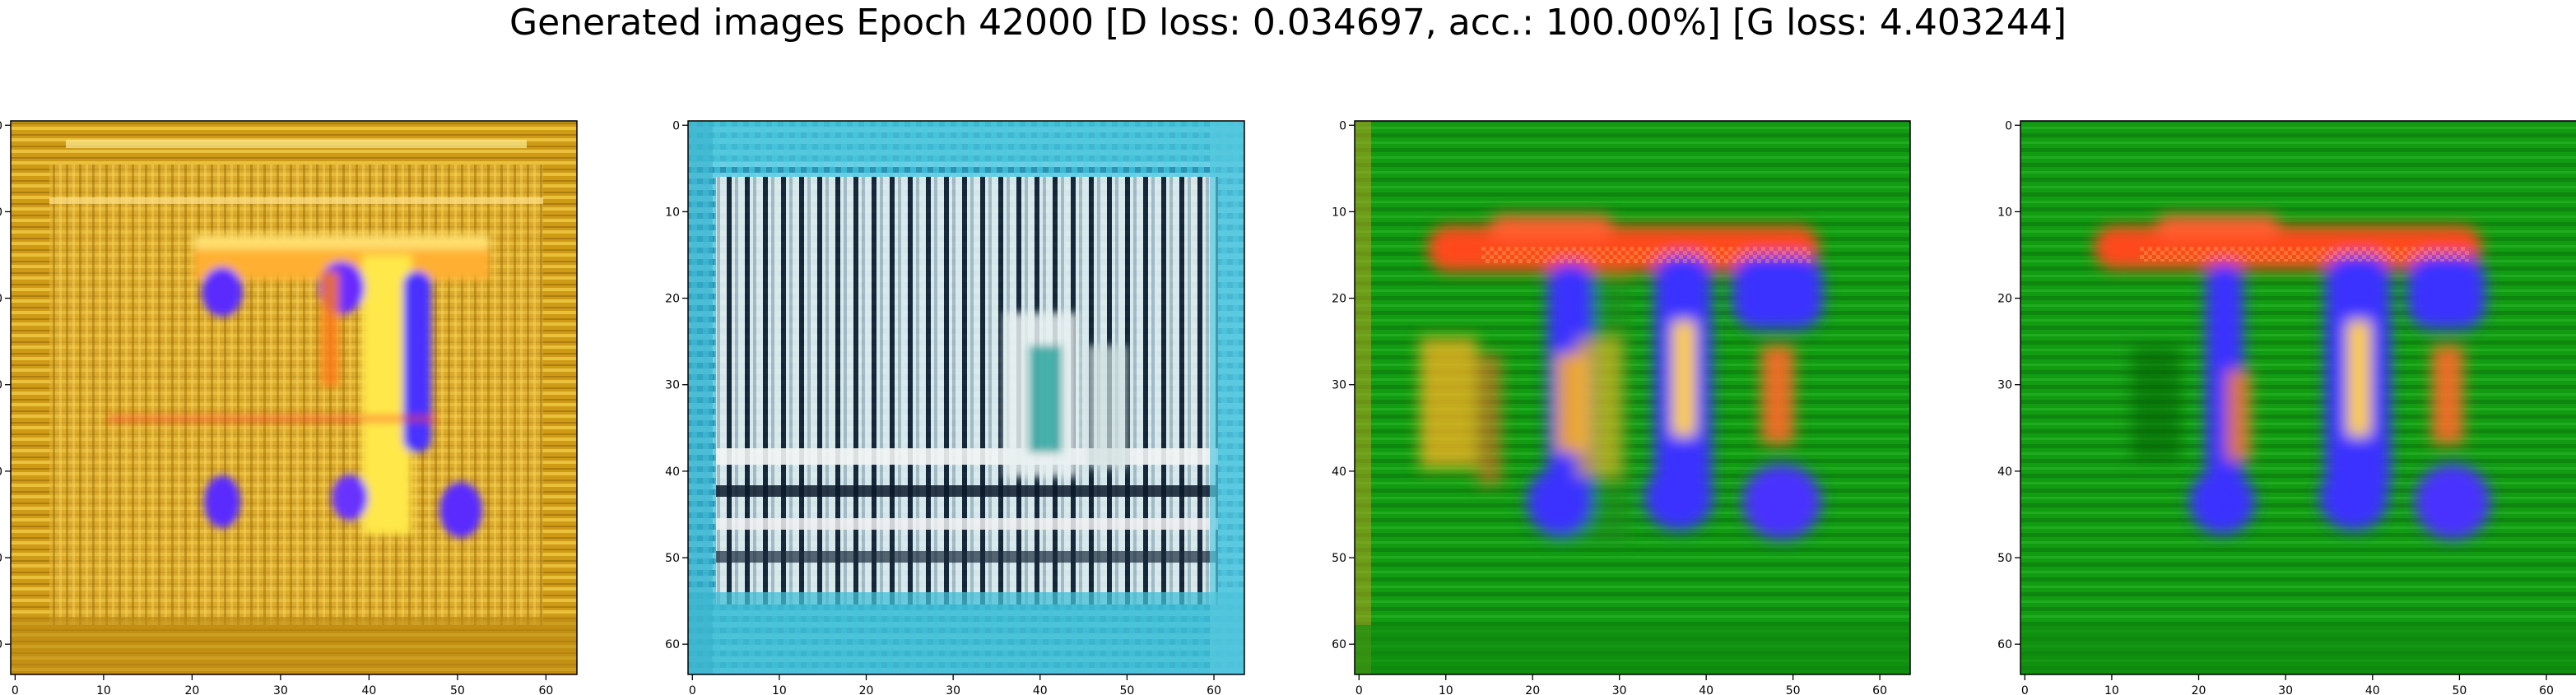 The height and width of the screenshot is (695, 2576). Describe the element at coordinates (672, 299) in the screenshot. I see `panel-2-ytick-label: 20` at that location.